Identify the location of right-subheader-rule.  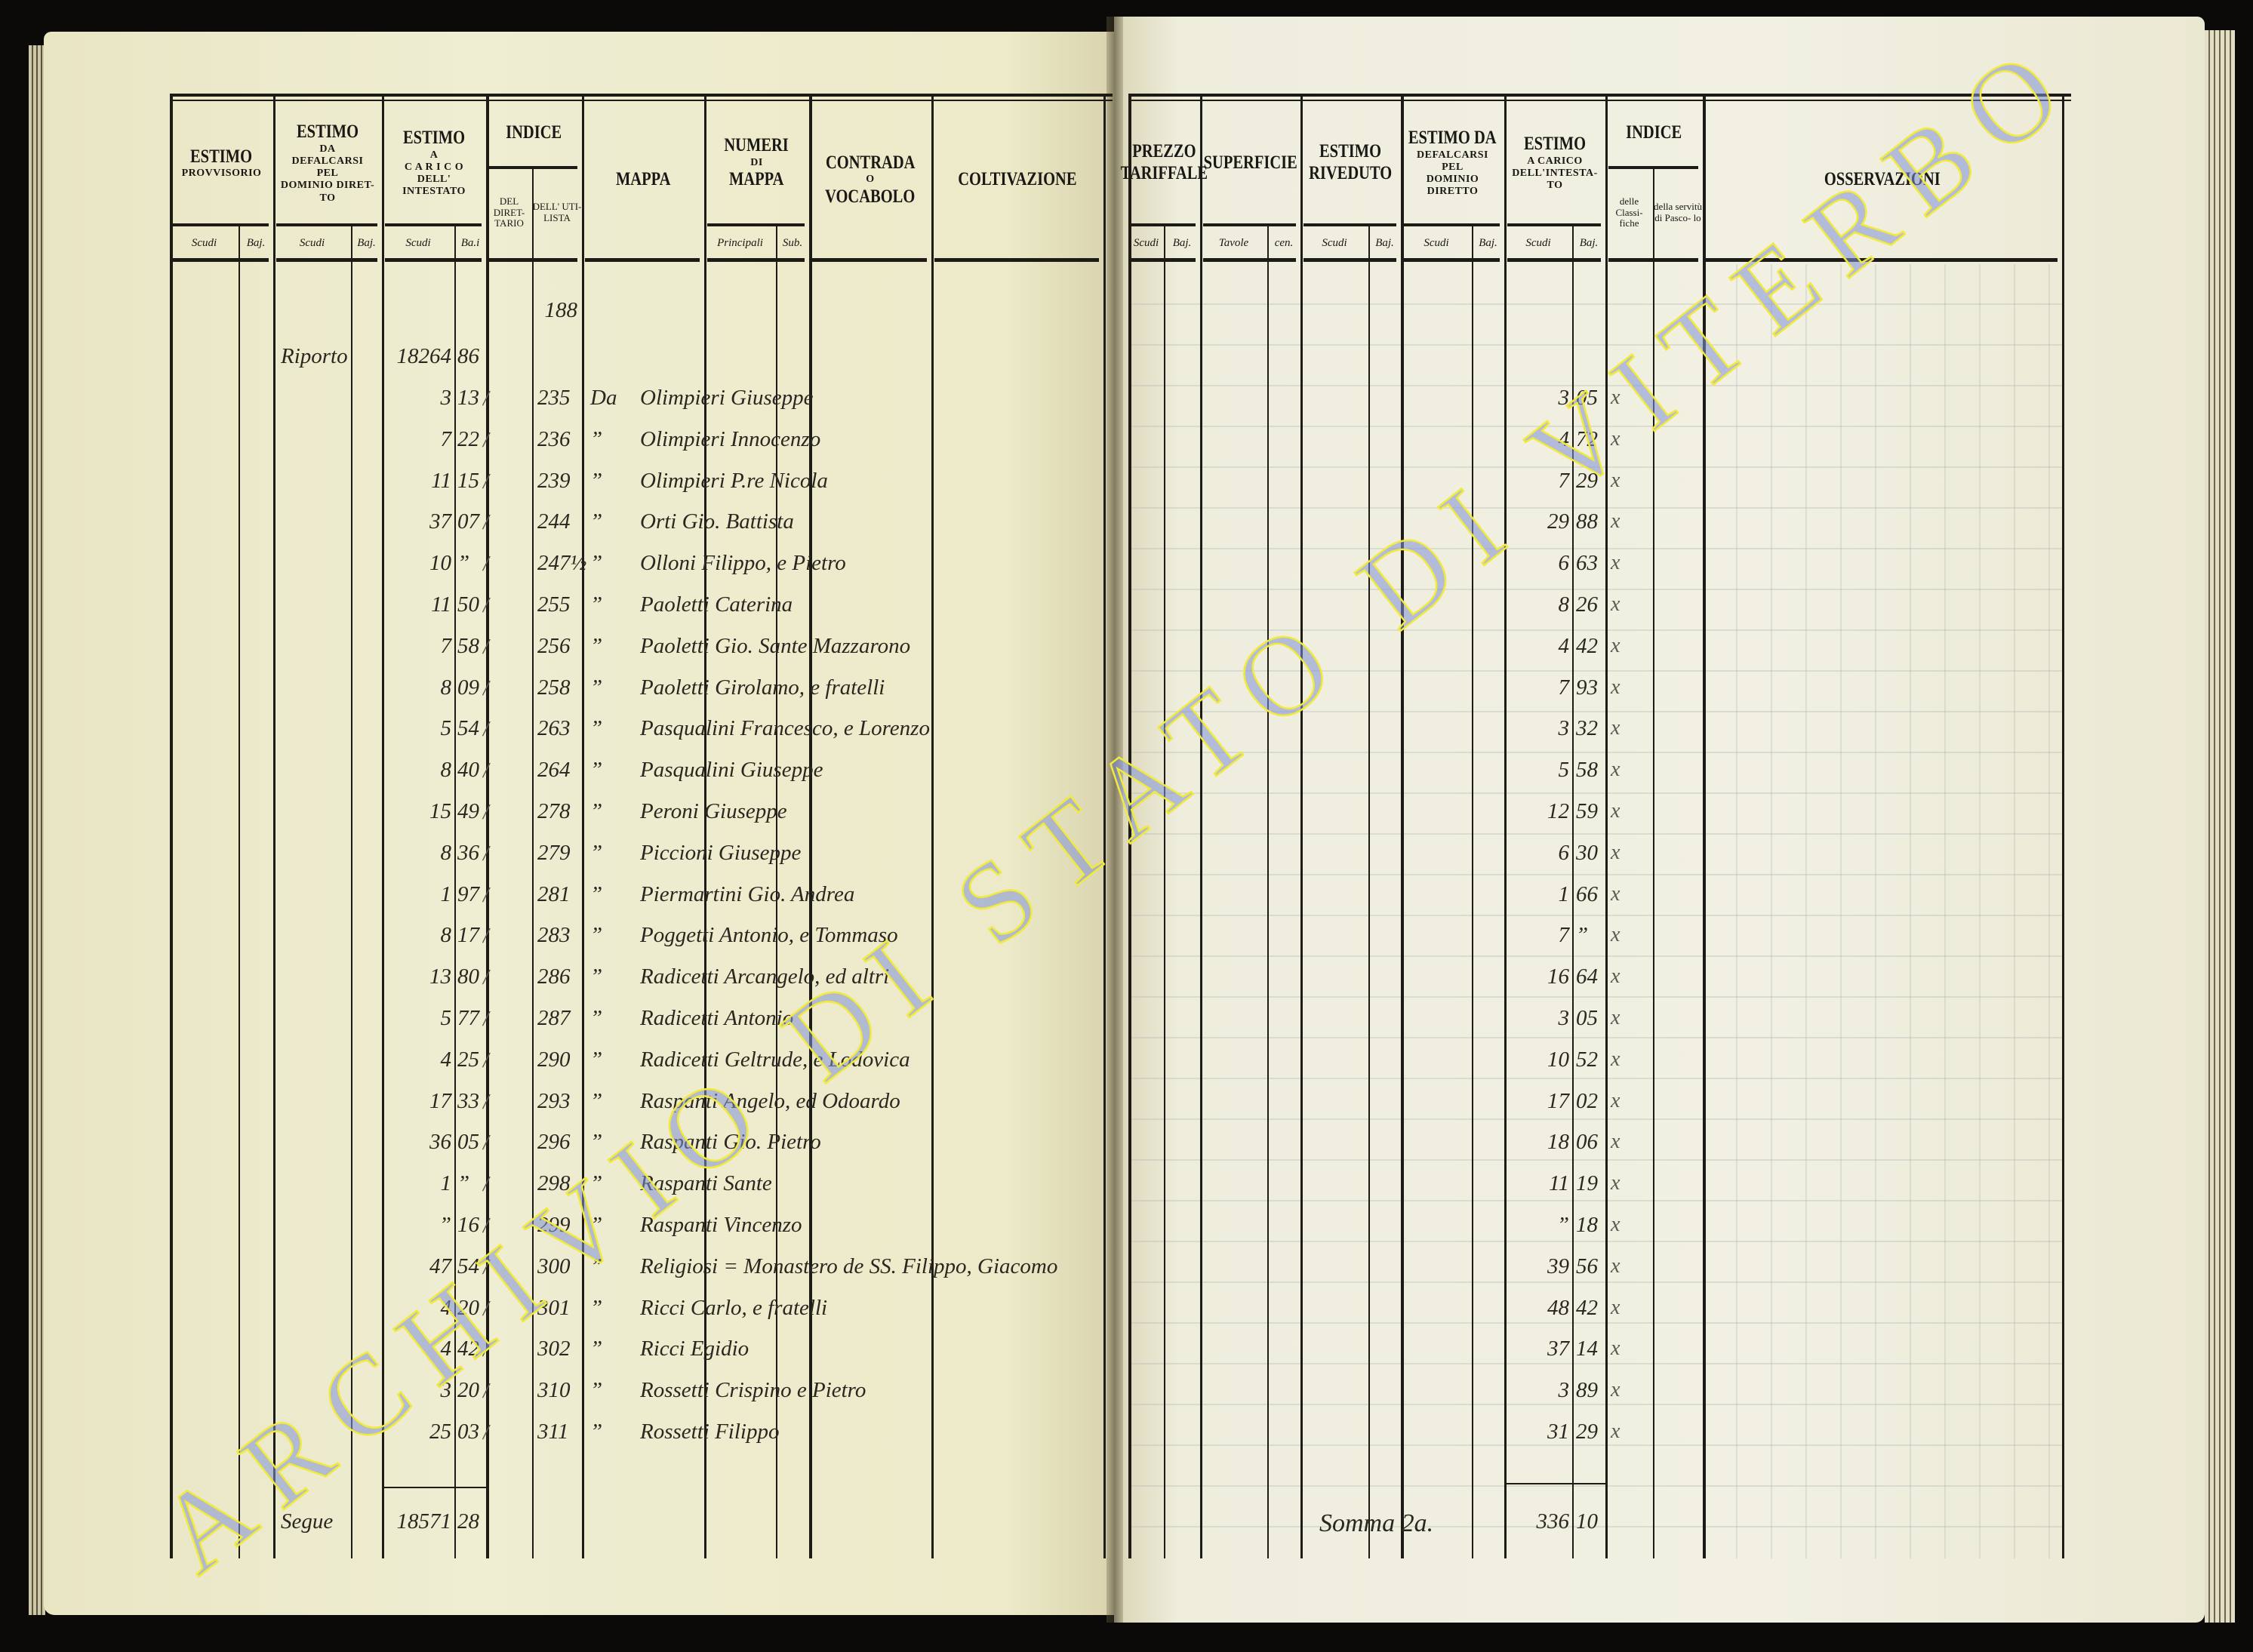
(1163, 224).